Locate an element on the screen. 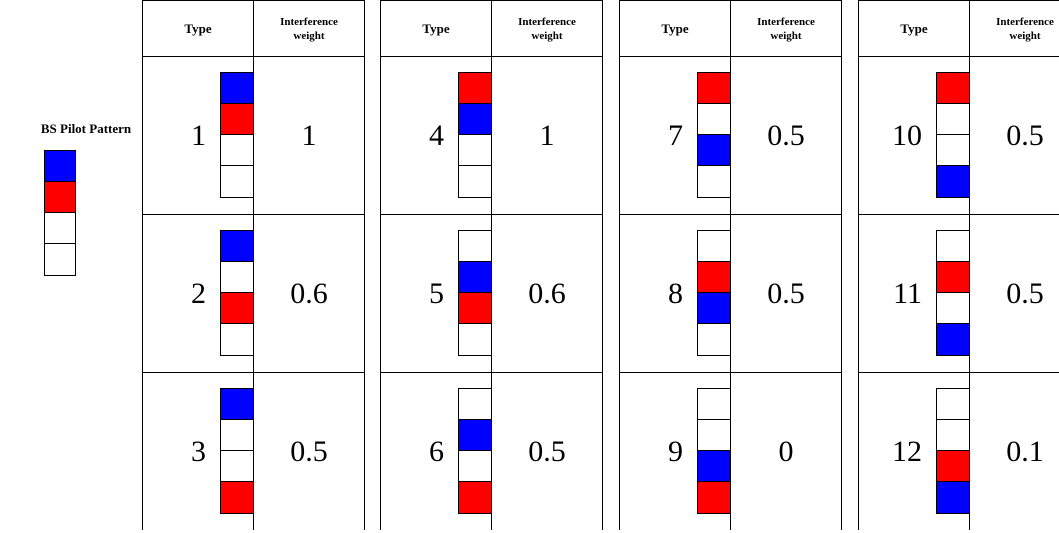 The image size is (1059, 533). type-number: 5 is located at coordinates (436, 293).